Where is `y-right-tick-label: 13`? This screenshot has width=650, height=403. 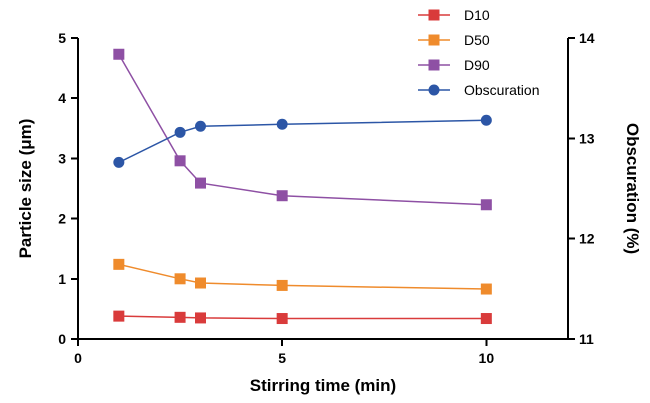 y-right-tick-label: 13 is located at coordinates (587, 138).